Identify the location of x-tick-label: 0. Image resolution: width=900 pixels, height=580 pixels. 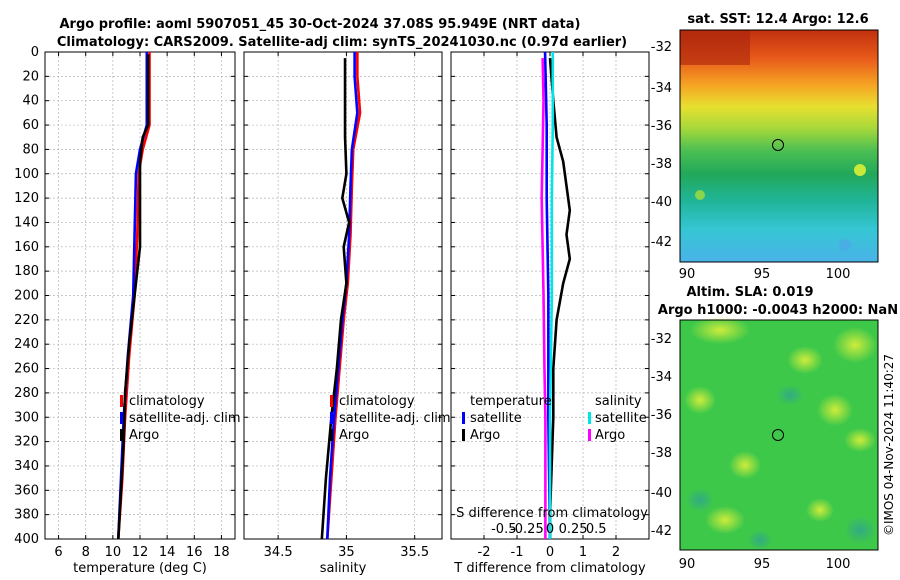
(550, 552).